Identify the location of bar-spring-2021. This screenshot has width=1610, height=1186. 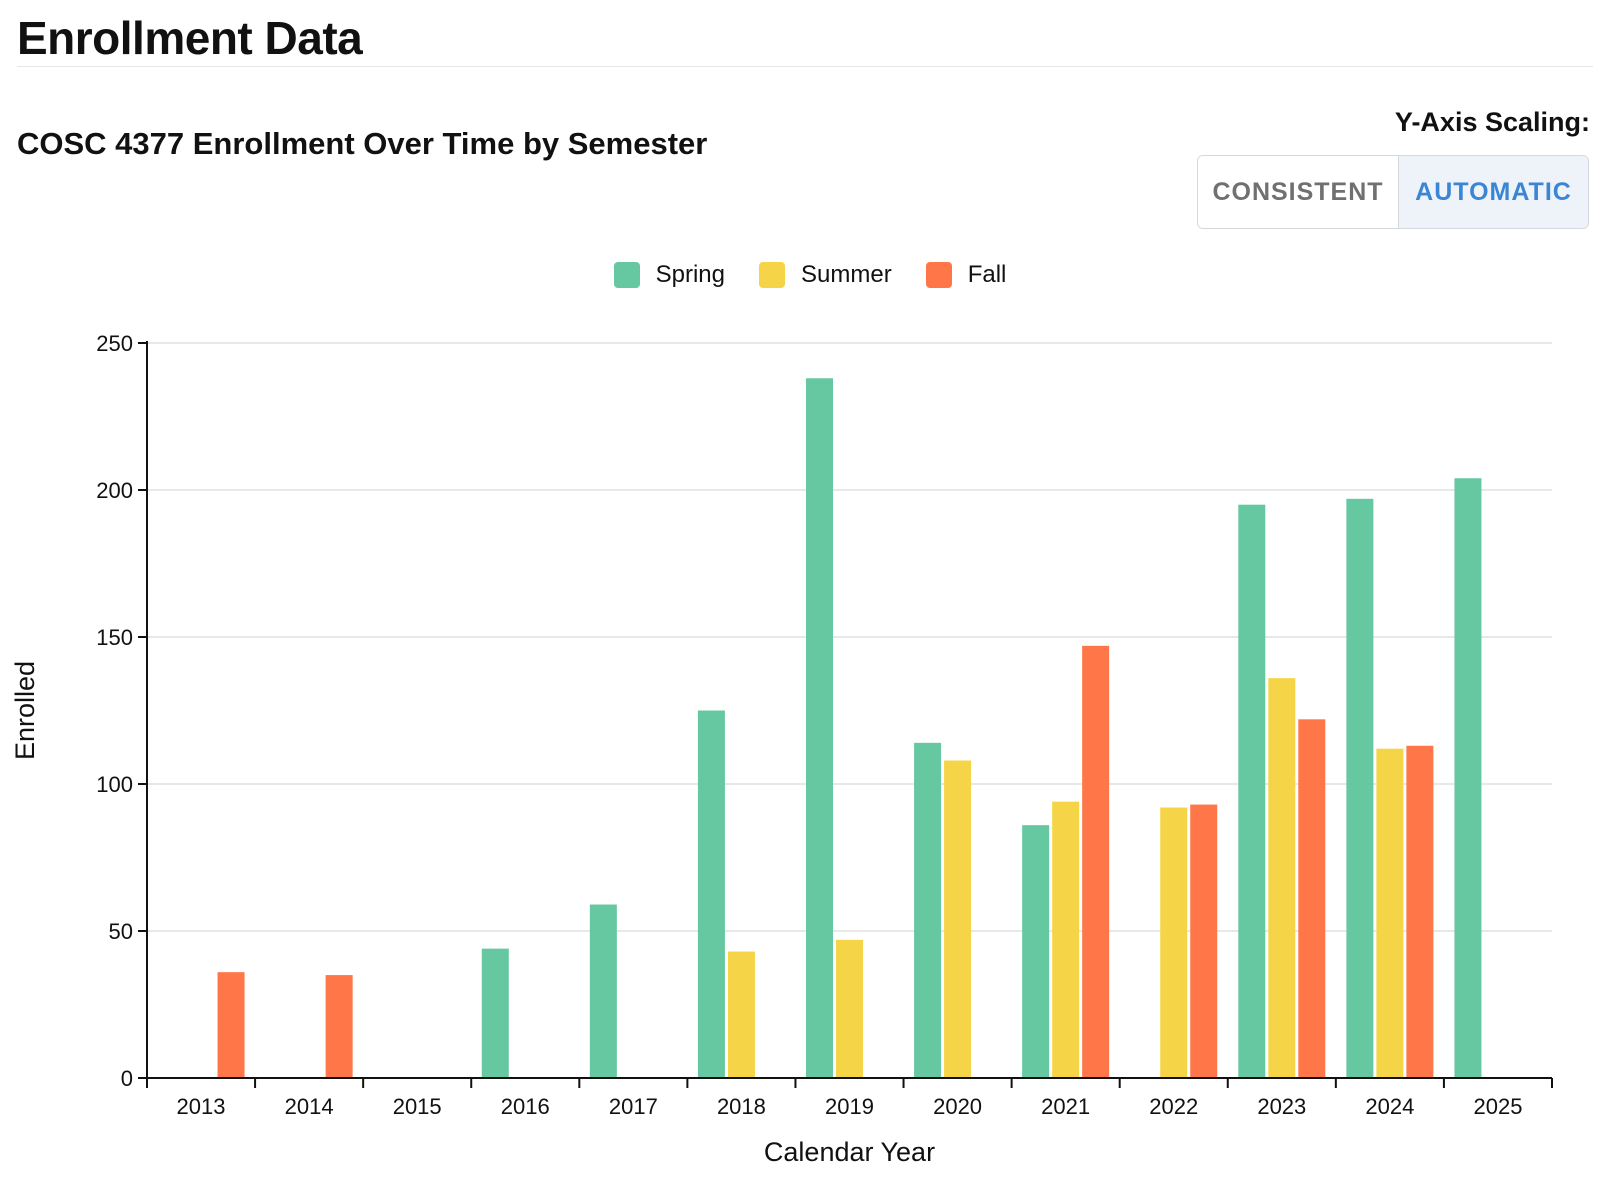
(1036, 951).